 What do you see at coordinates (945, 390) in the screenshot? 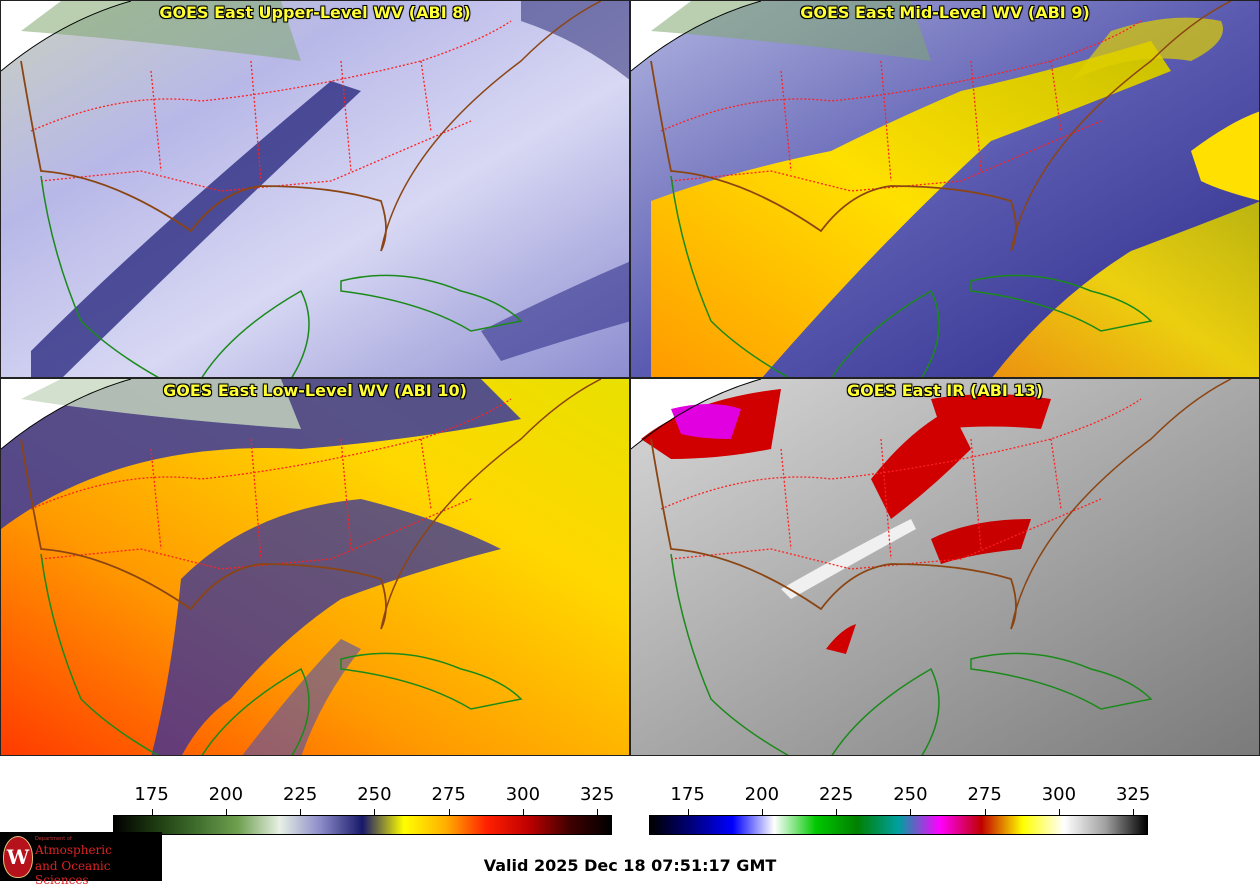
I see `panel-title: GOES East IR (ABI 13)` at bounding box center [945, 390].